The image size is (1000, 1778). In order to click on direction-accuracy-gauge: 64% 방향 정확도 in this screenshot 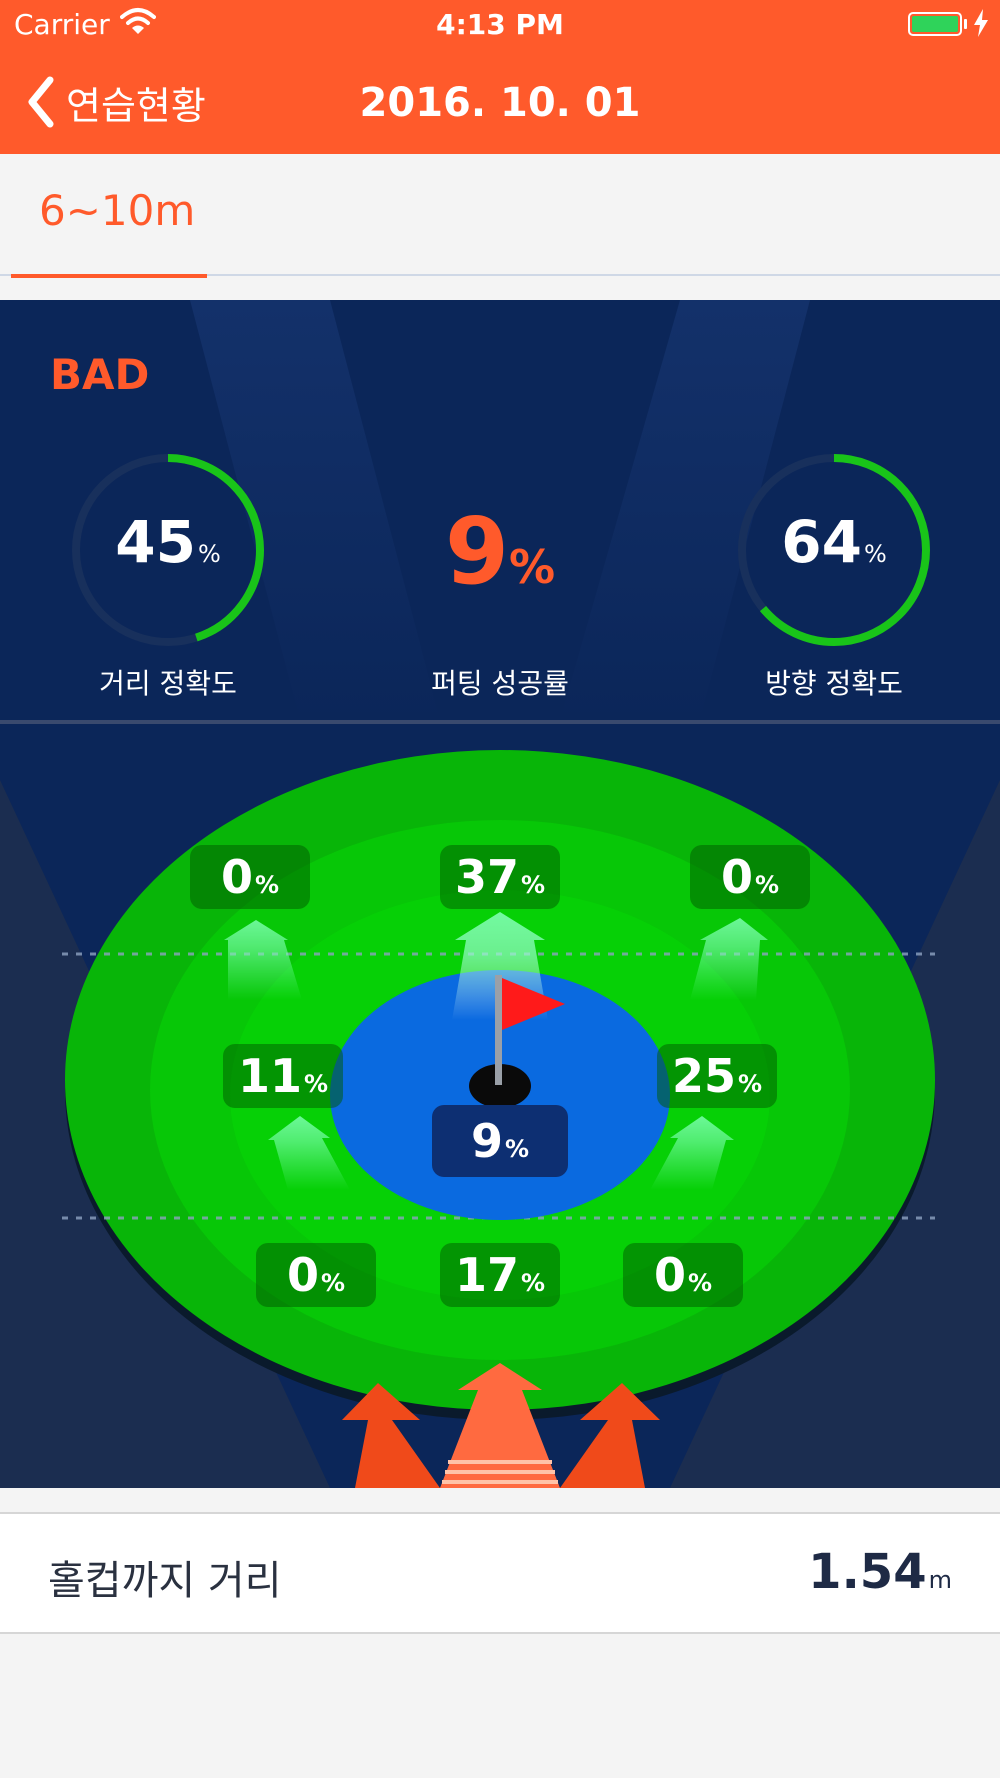, I will do `click(834, 570)`.